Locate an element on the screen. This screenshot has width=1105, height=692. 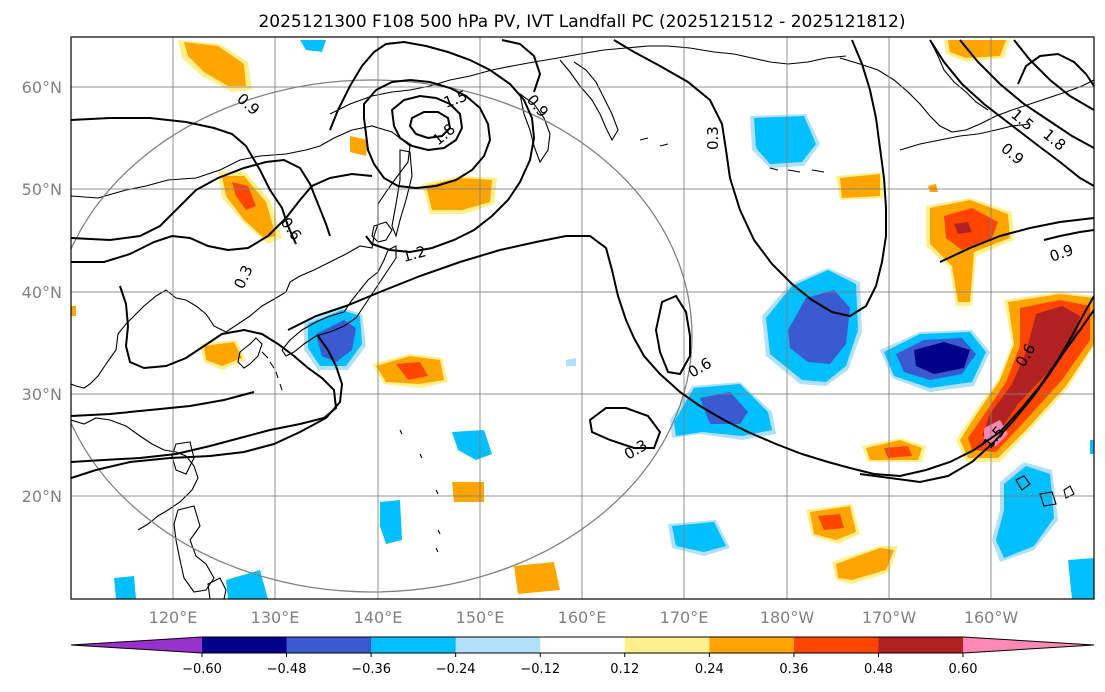
colorbar-tick-label: 0.60 is located at coordinates (963, 669).